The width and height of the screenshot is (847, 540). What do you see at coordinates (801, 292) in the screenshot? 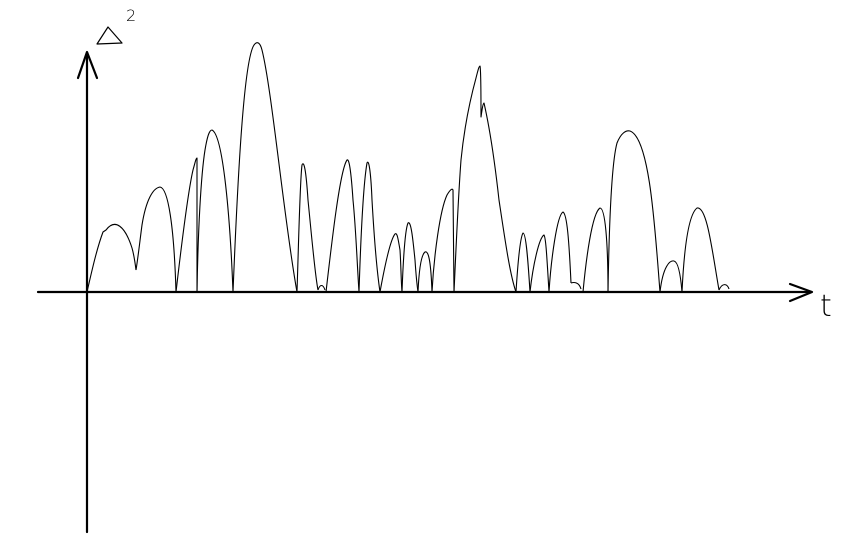
I see `horizontal-axis-arrowhead` at bounding box center [801, 292].